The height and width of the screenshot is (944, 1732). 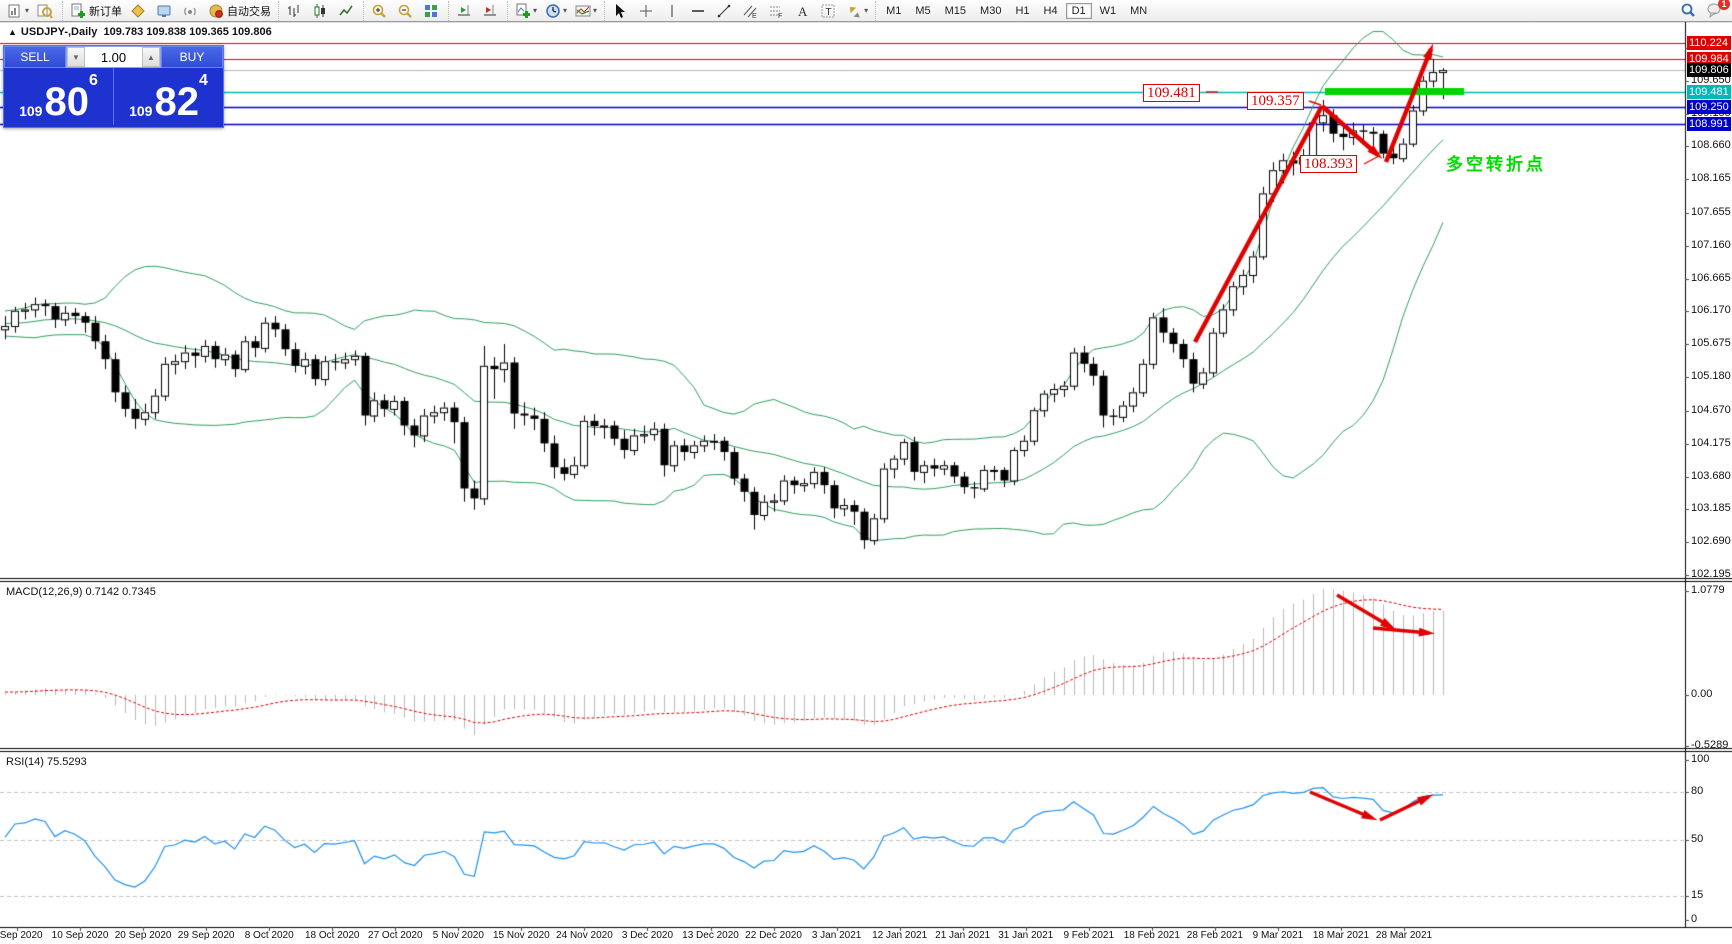 I want to click on time-axis-label: 8 Oct 2020, so click(x=269, y=935).